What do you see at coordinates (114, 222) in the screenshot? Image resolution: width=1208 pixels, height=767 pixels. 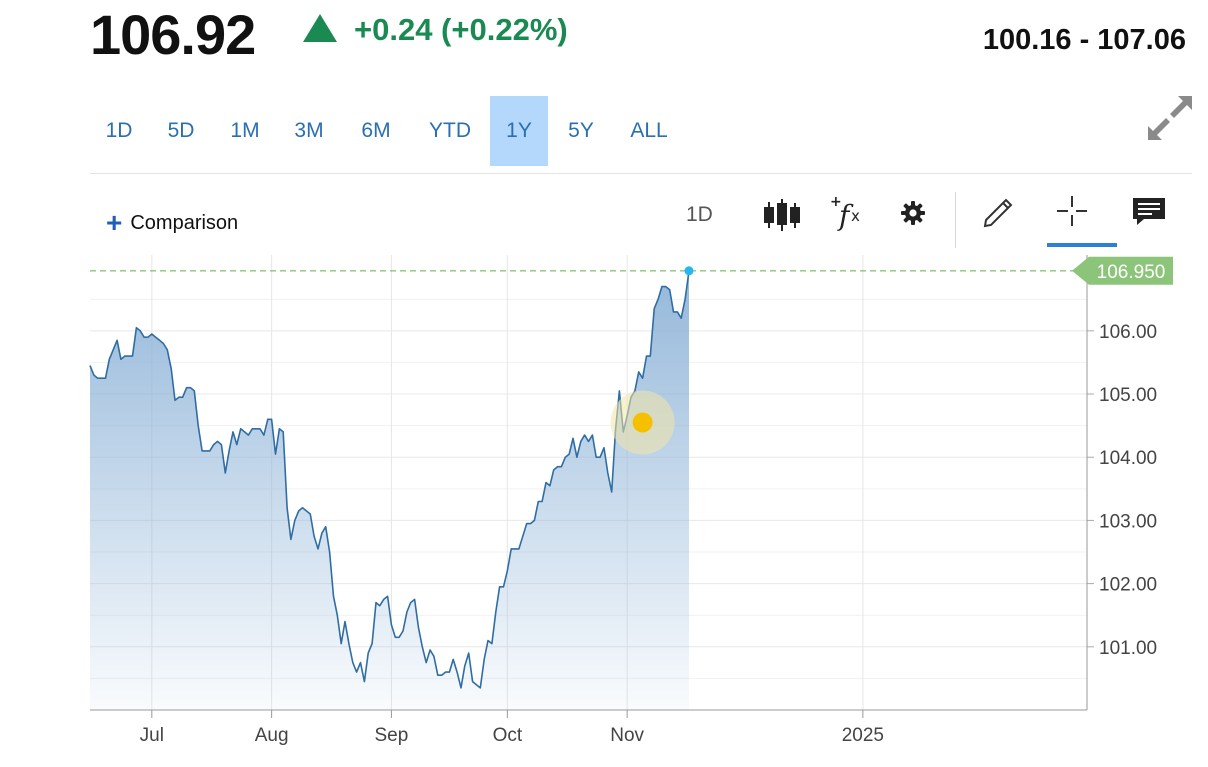 I see `plus-icon: +` at bounding box center [114, 222].